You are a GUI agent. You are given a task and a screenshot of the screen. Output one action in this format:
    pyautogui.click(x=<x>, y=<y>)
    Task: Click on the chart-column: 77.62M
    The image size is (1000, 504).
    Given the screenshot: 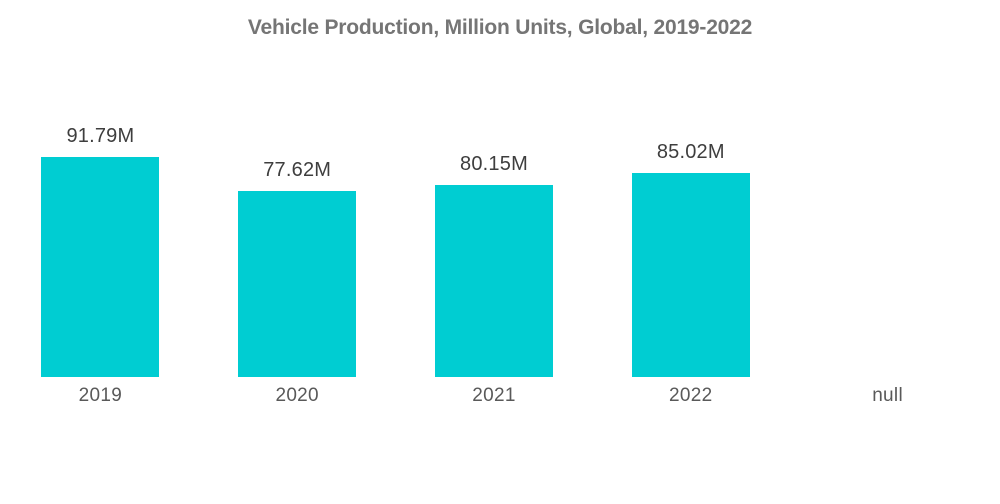 What is the action you would take?
    pyautogui.click(x=297, y=268)
    